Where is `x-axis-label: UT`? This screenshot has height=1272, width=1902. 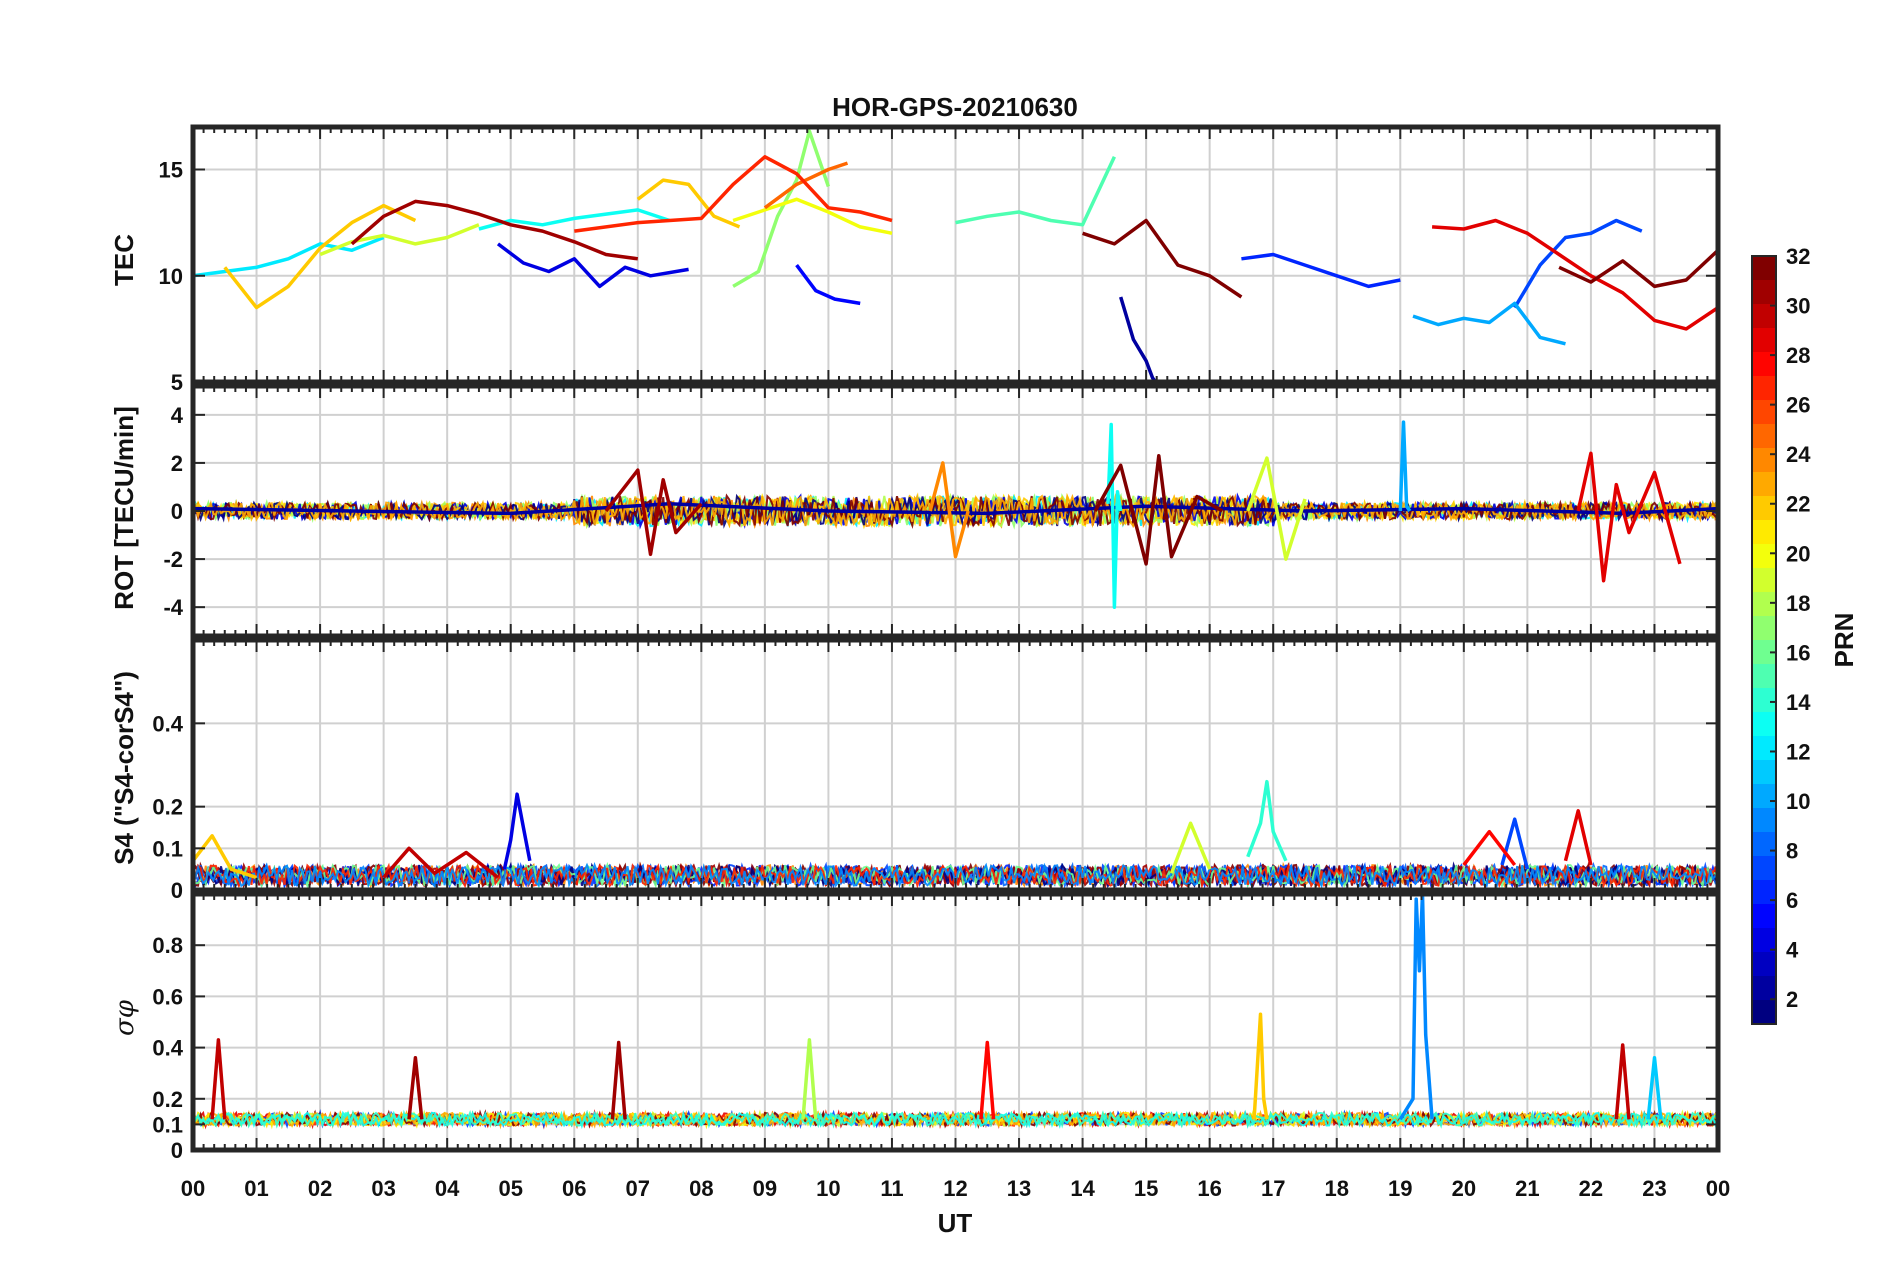 x-axis-label: UT is located at coordinates (955, 1223).